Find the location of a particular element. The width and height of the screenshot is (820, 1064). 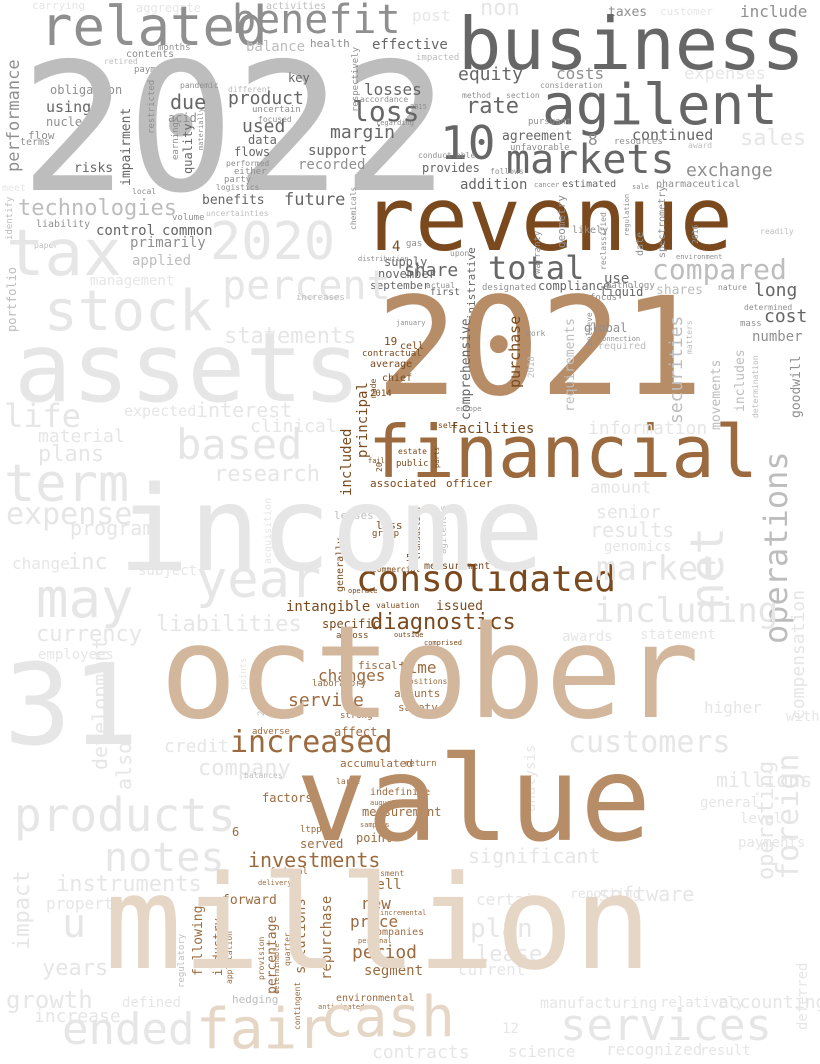

word-months: months is located at coordinates (174, 48).